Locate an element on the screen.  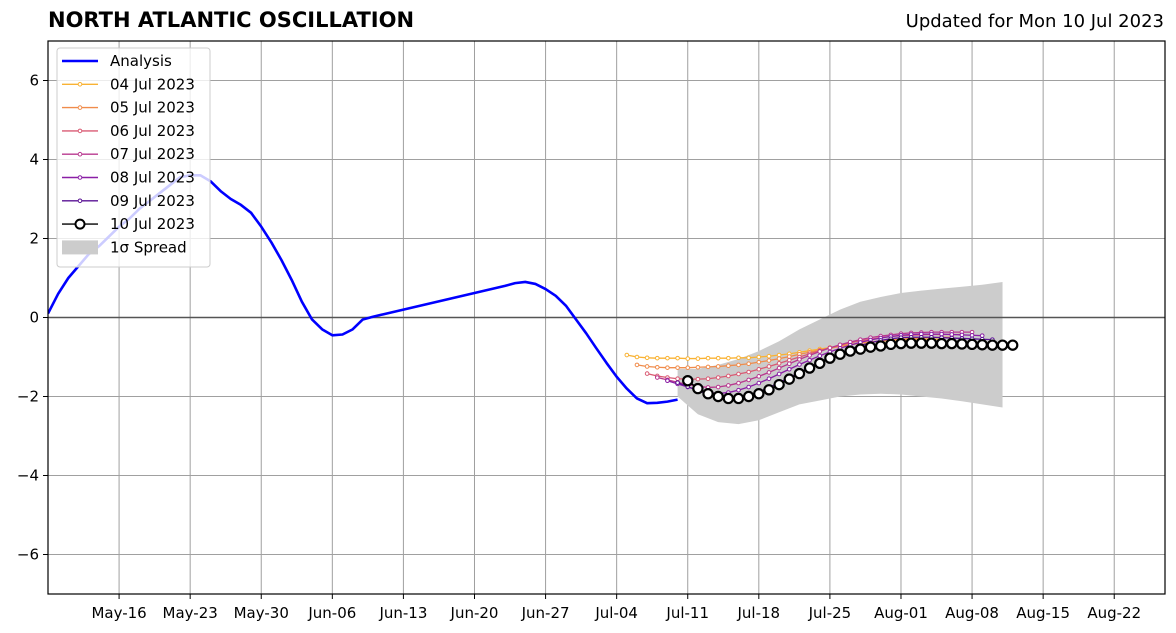
legend-label: 04 Jul 2023 is located at coordinates (152, 84).